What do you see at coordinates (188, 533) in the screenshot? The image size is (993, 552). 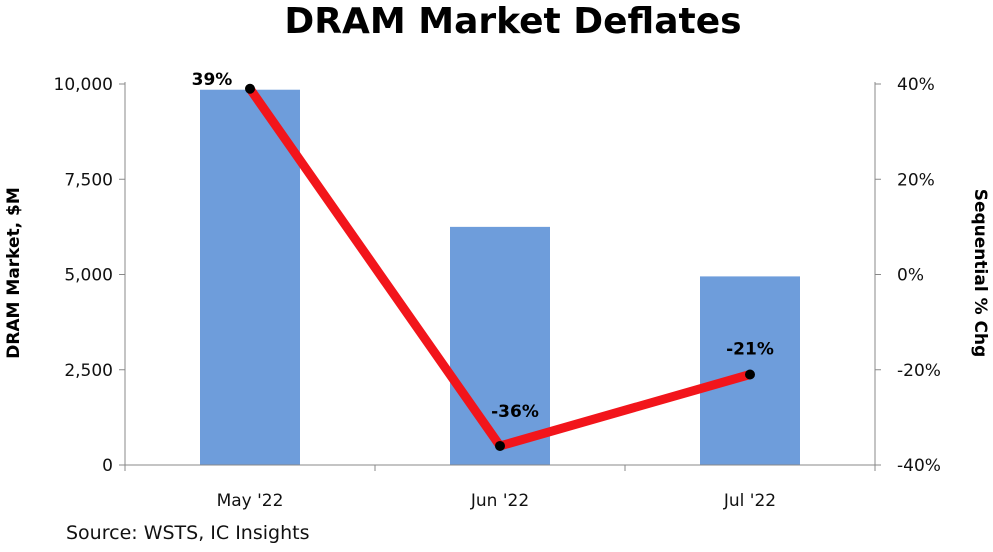 I see `source-note: Source: WSTS, IC Insights` at bounding box center [188, 533].